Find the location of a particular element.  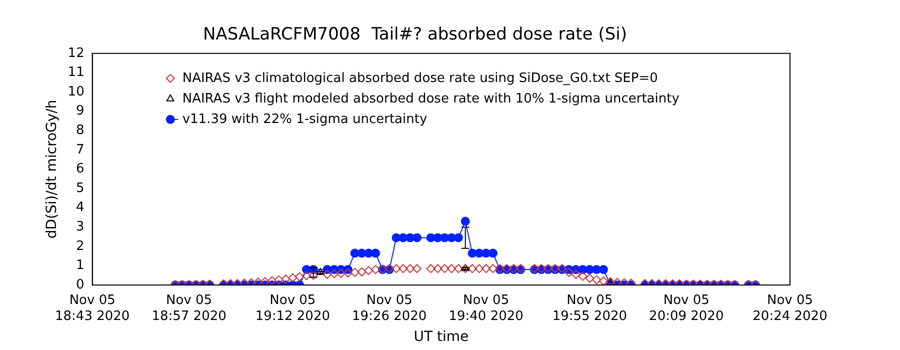

x-tick-label: Nov 05 20:24 2020 is located at coordinates (790, 308).